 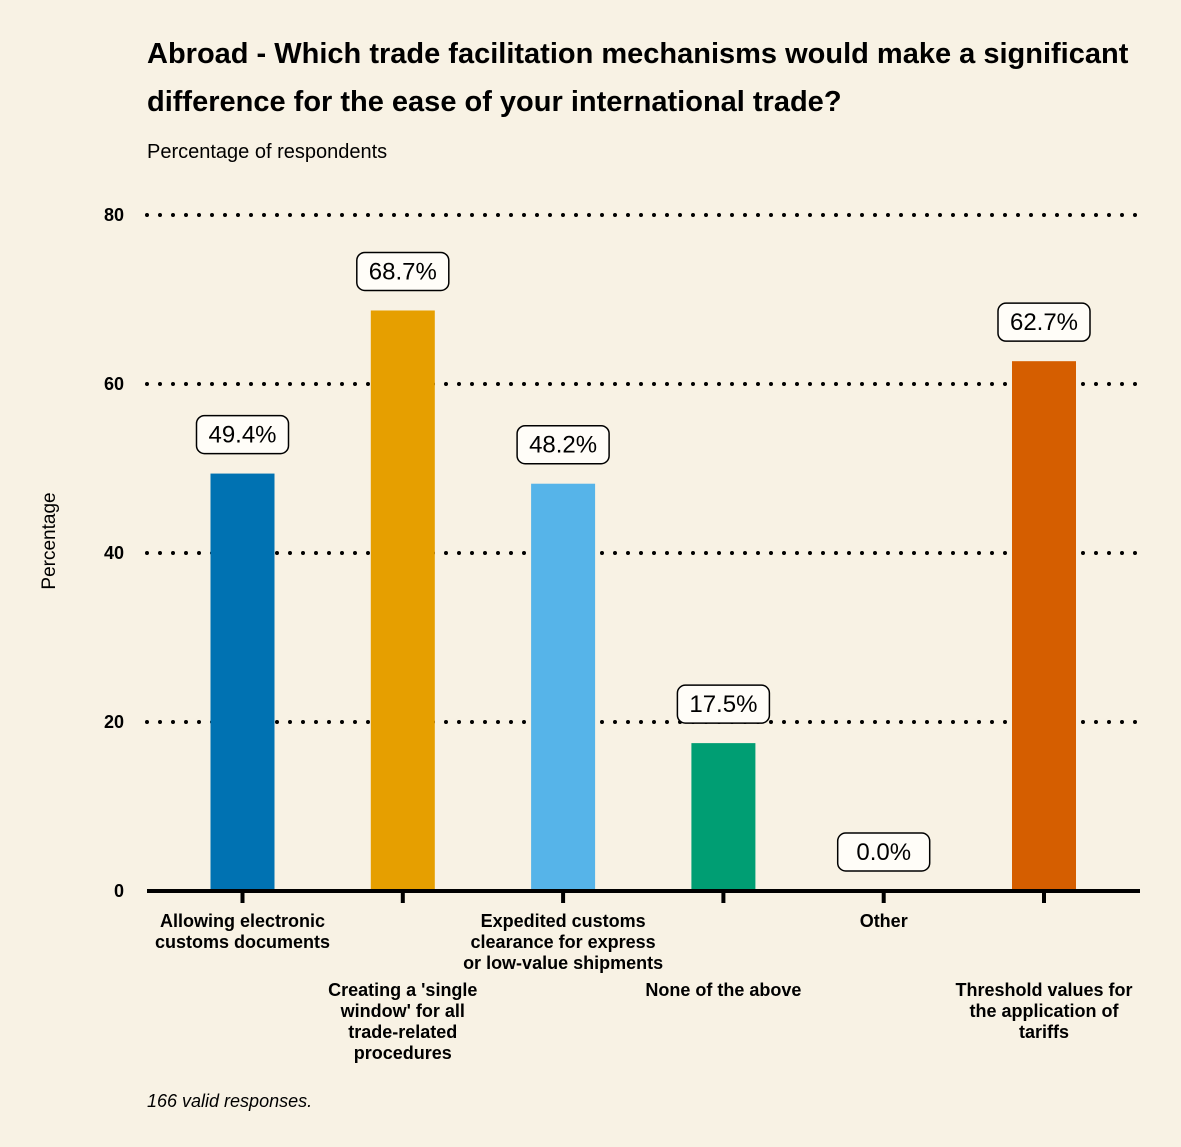 I want to click on data-label-3: 17.5%, so click(x=723, y=704).